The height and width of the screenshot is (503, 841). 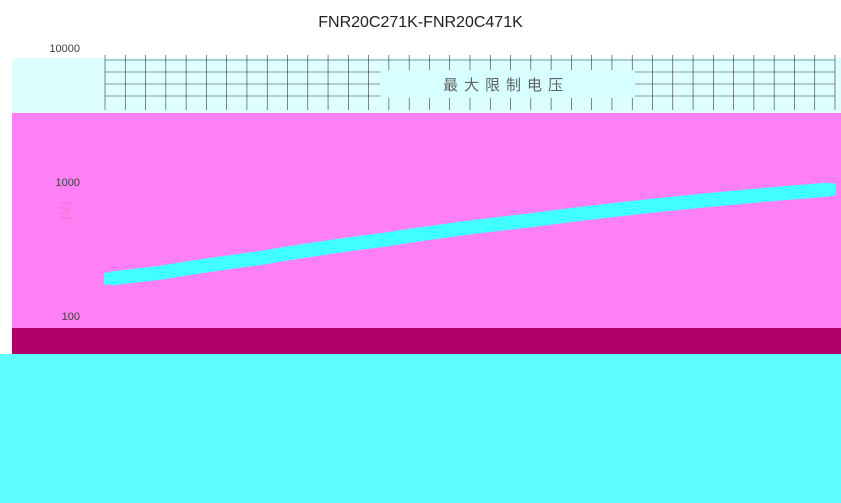 I want to click on legend-box, so click(x=507, y=84).